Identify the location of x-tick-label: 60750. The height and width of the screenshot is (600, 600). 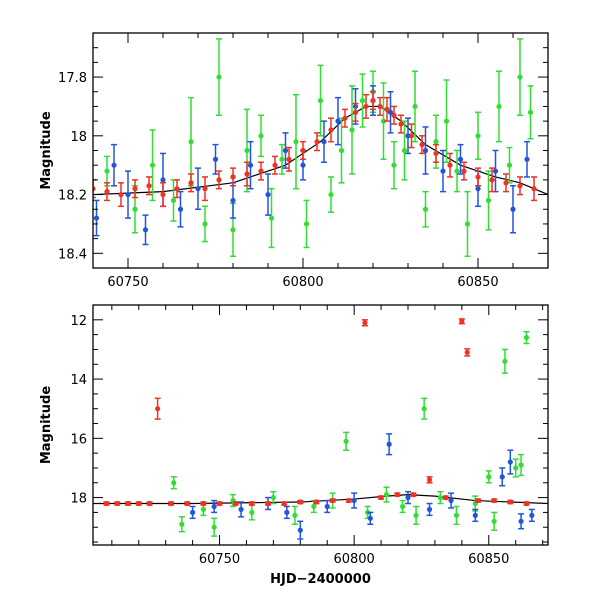
(219, 559).